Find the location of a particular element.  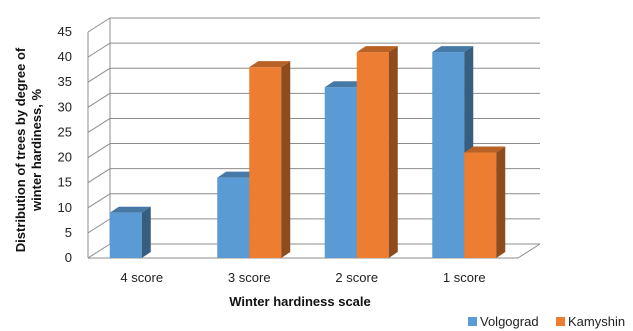

y-tick-label: 0 is located at coordinates (68, 257).